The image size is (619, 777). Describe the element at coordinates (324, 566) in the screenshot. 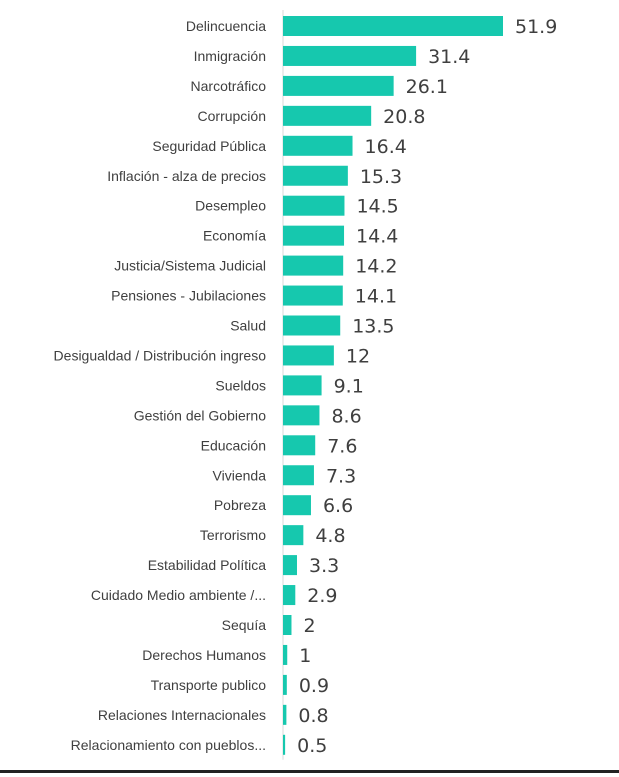

I see `value-label: 3.3` at that location.